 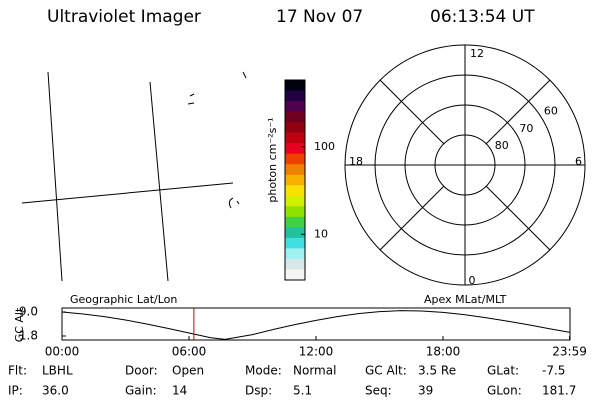 What do you see at coordinates (578, 161) in the screenshot?
I see `hour-label: 6` at bounding box center [578, 161].